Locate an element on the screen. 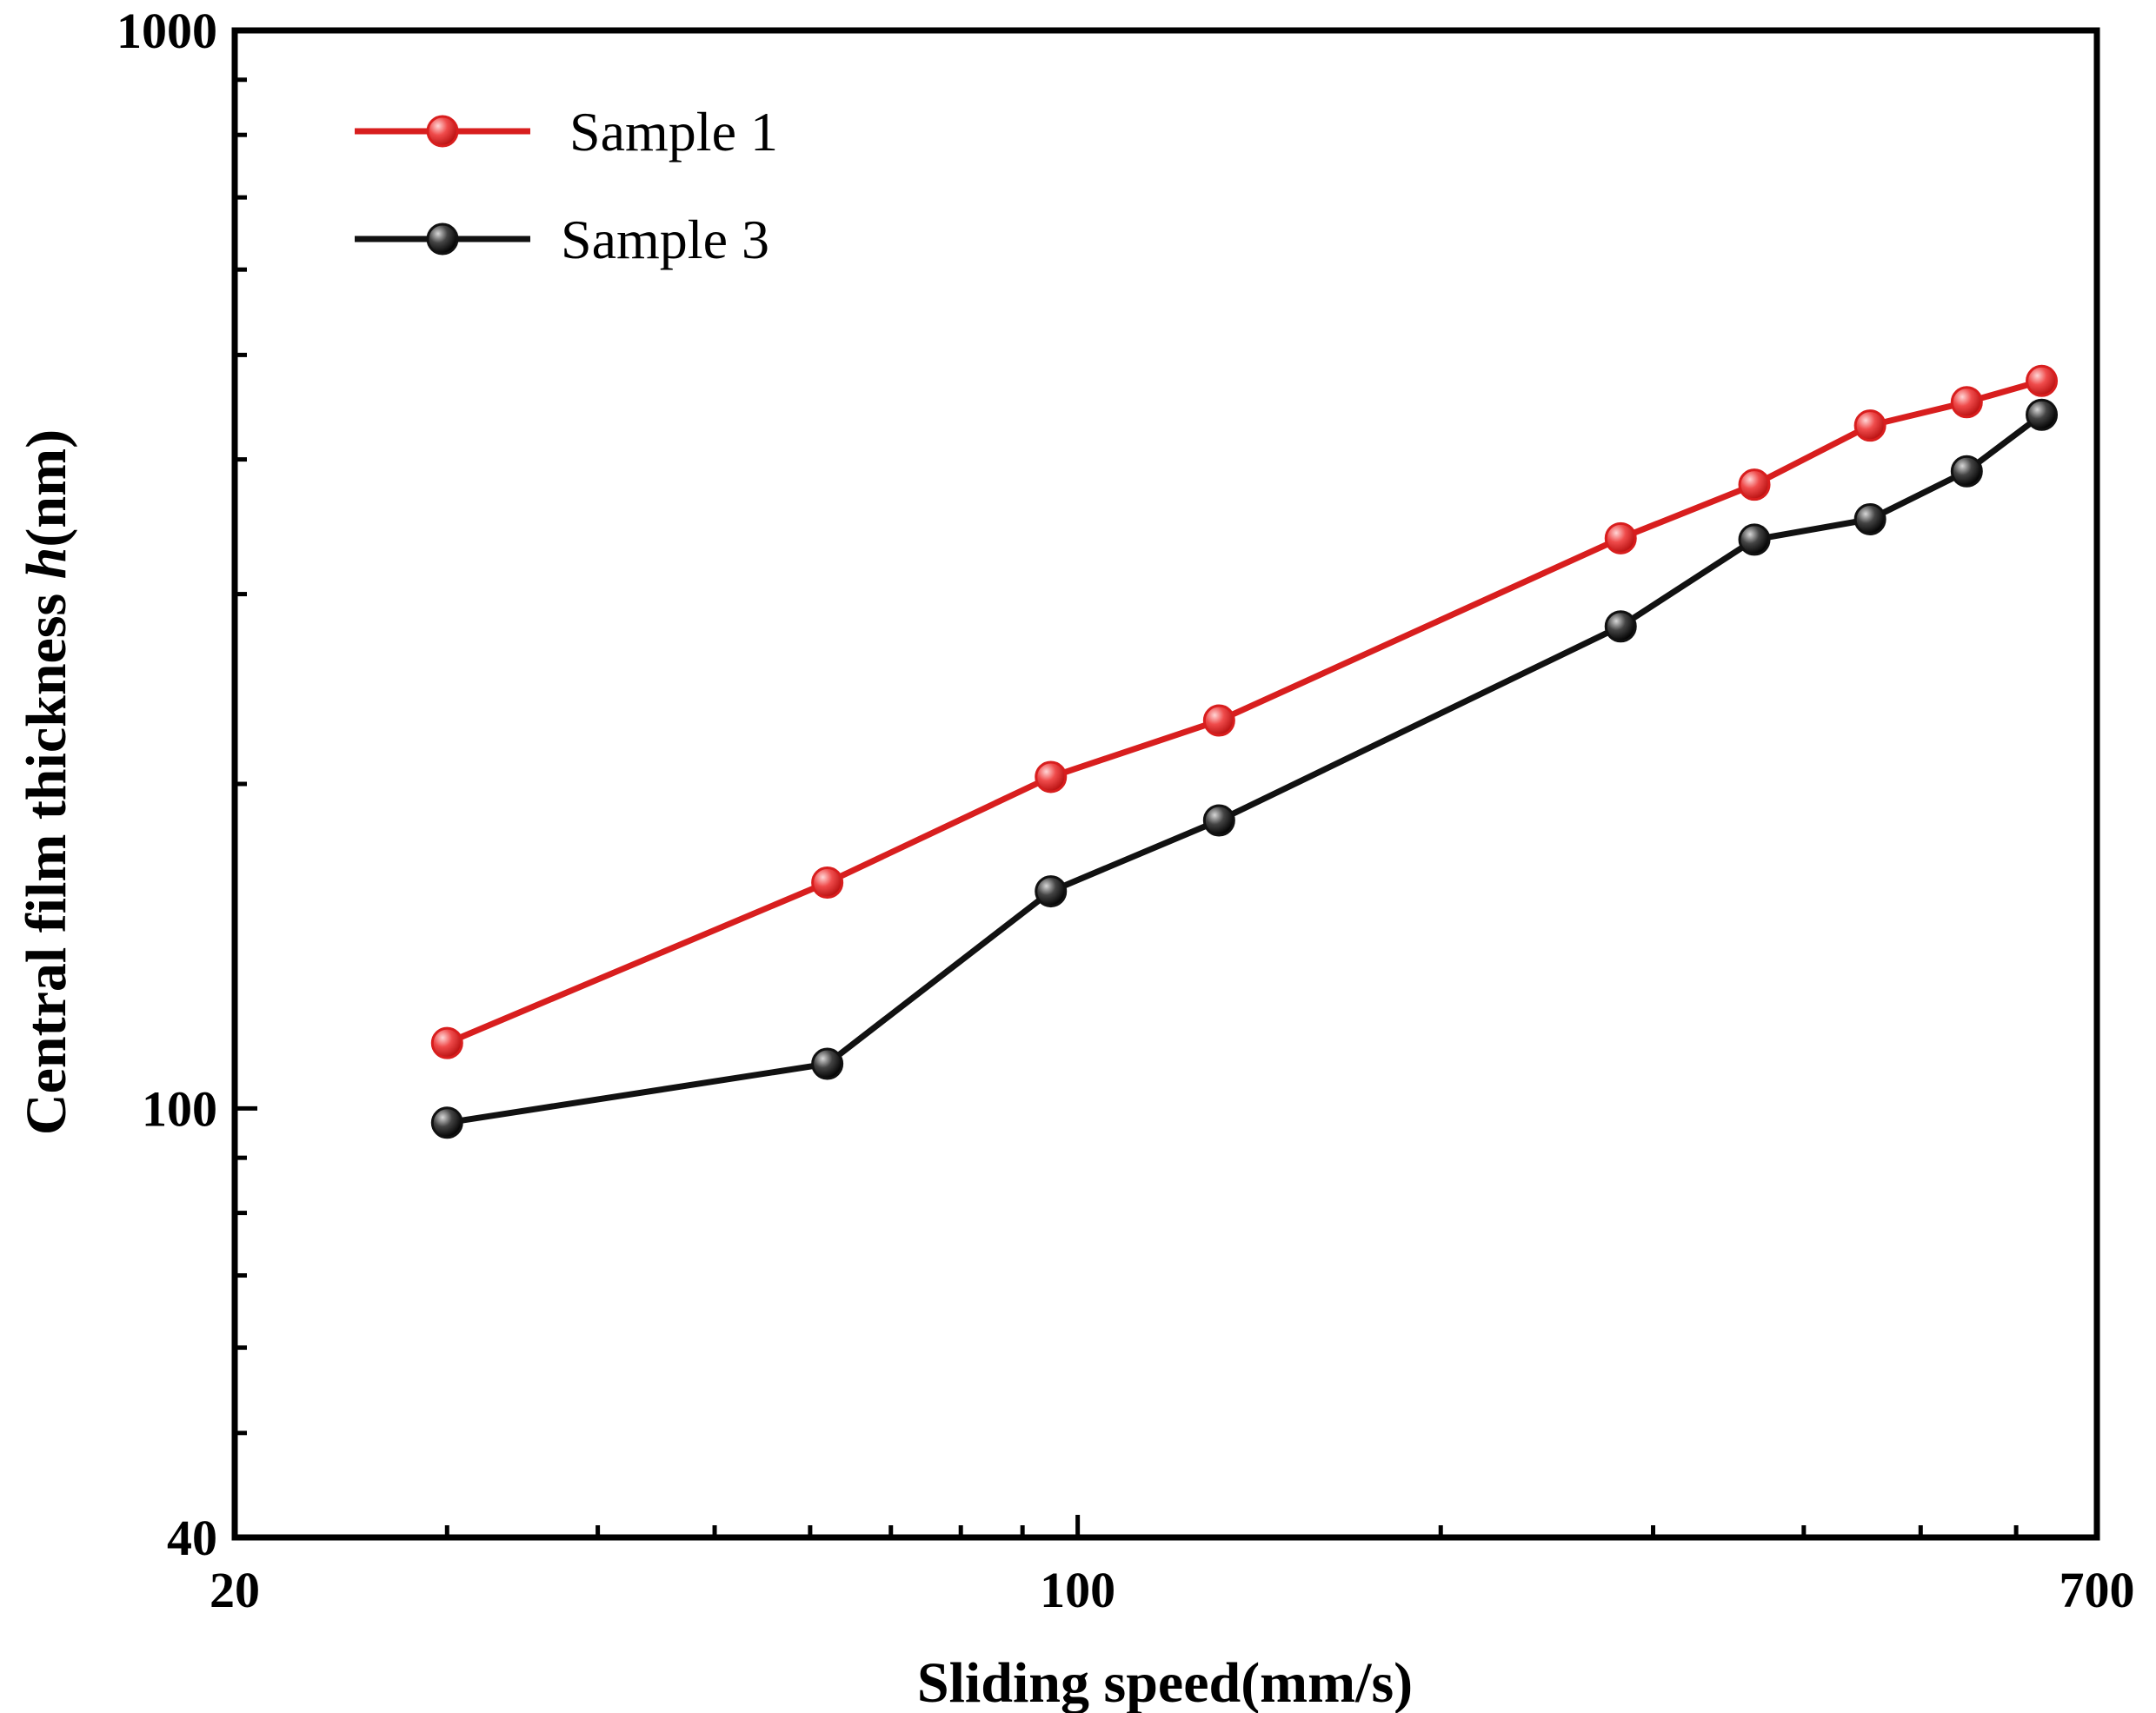 The height and width of the screenshot is (1713, 2156). y-tick-label: 1000 is located at coordinates (166, 31).